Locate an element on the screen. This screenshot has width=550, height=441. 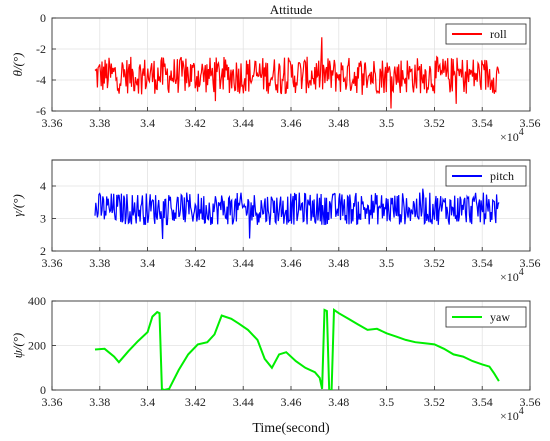
legend-label: pitch is located at coordinates (502, 176).